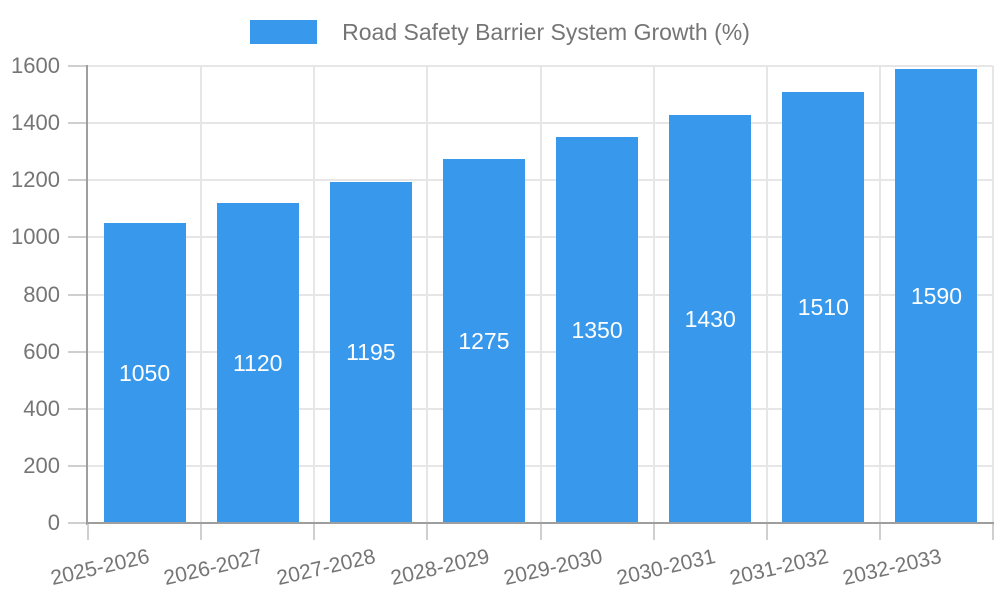 Image resolution: width=1000 pixels, height=600 pixels. I want to click on legend-label: Road Safety Barrier System Growth (%), so click(546, 31).